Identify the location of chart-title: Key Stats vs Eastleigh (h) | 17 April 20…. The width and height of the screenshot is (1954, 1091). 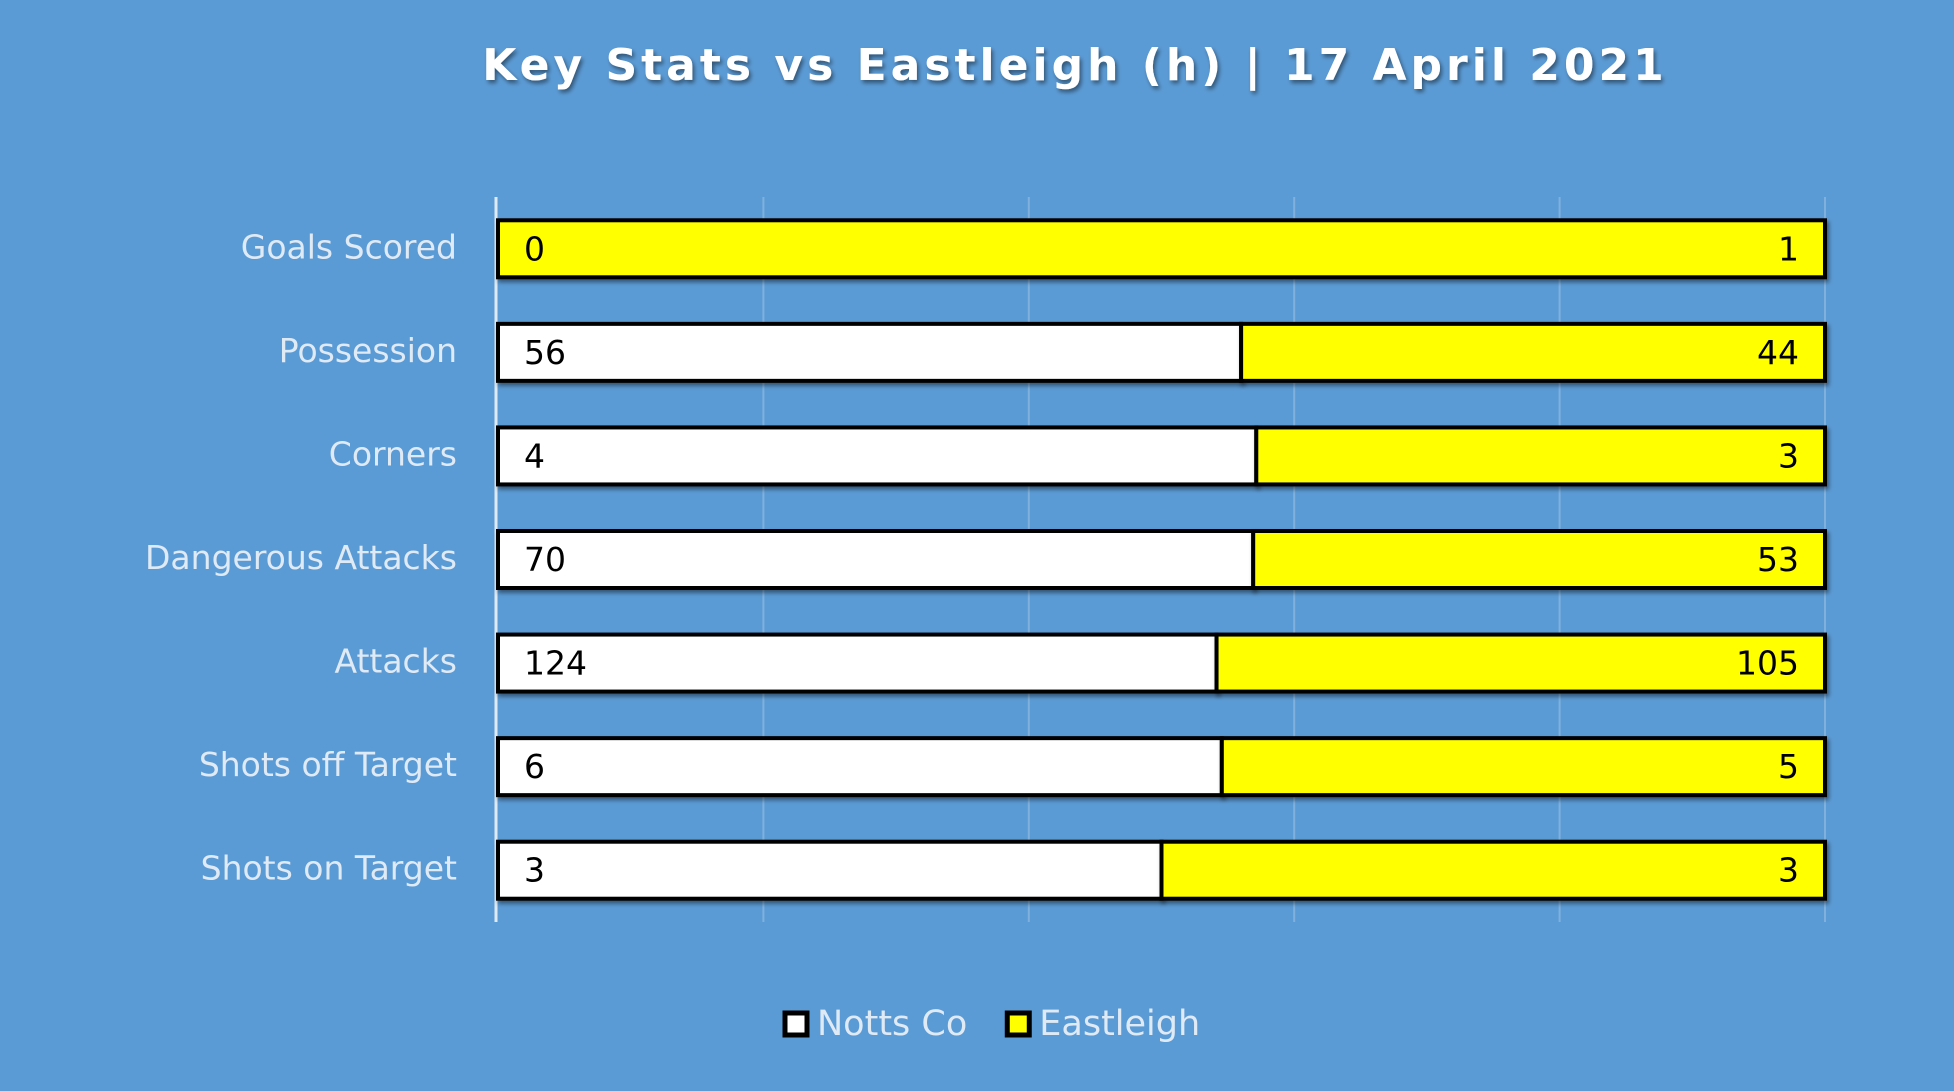
(1074, 65).